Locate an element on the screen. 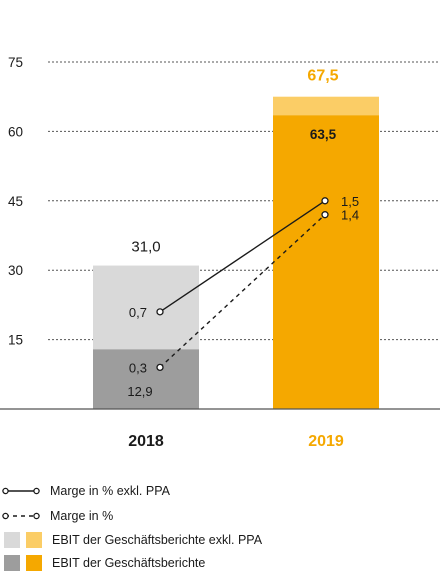 The image size is (443, 580). y-tick-label: 30 is located at coordinates (15, 270).